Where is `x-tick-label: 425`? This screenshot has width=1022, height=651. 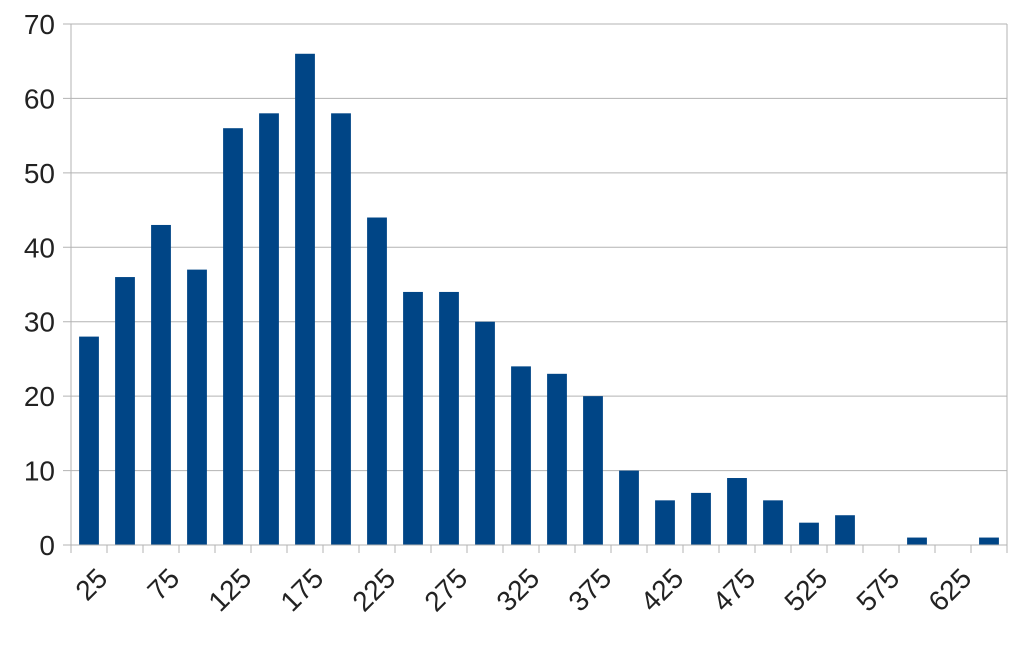 x-tick-label: 425 is located at coordinates (661, 589).